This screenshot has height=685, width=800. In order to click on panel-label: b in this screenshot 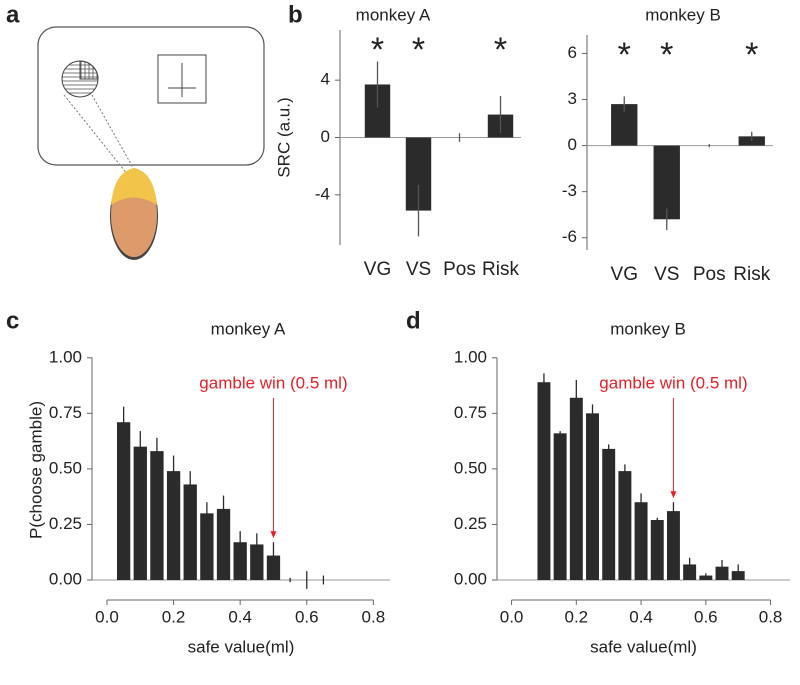, I will do `click(295, 14)`.